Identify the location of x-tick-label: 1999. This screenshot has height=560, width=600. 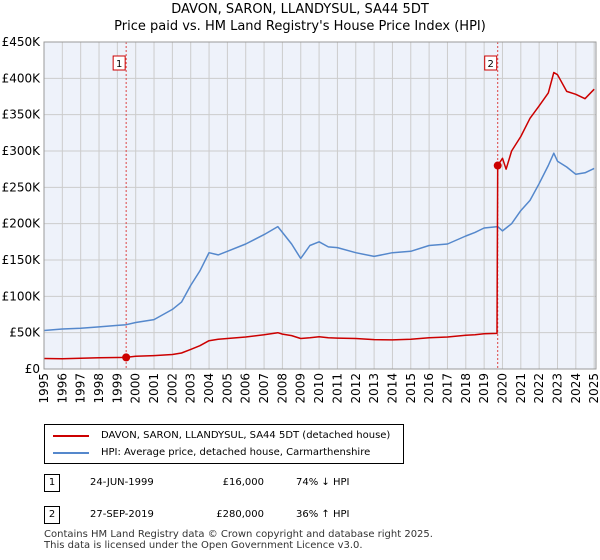
(117, 388).